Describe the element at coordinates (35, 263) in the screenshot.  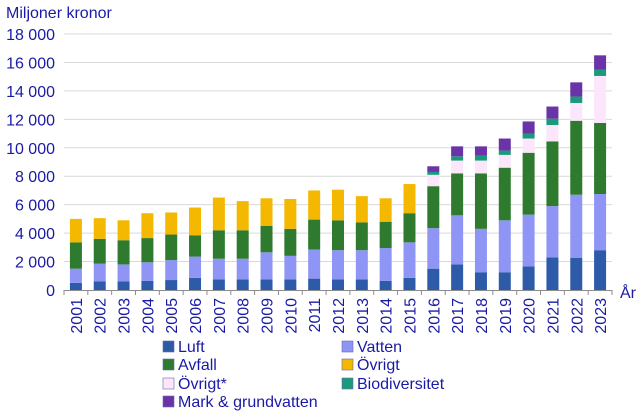
I see `y-tick-label: 2 000` at that location.